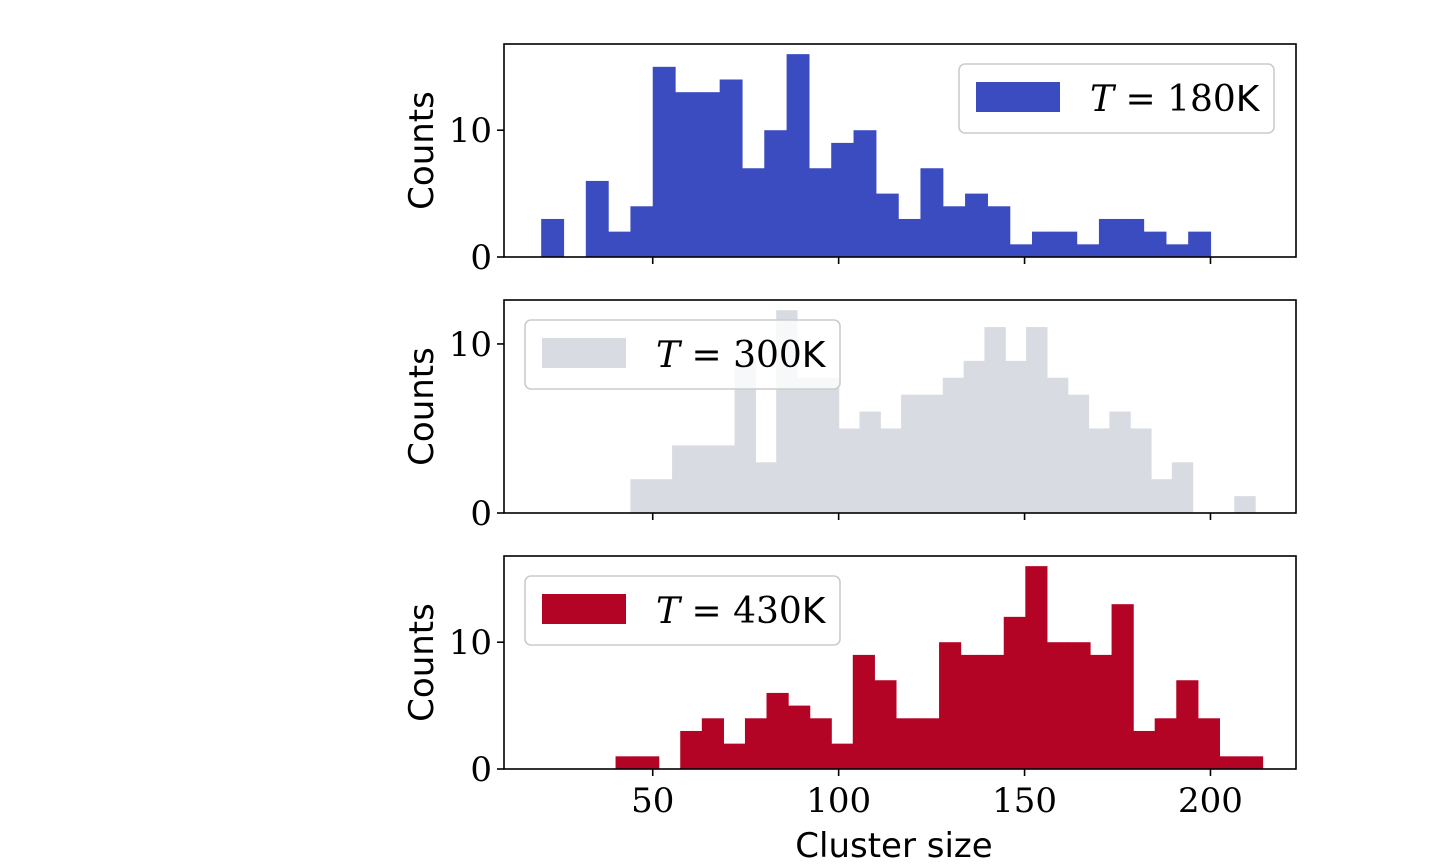  Describe the element at coordinates (1210, 801) in the screenshot. I see `x-tick-label: 200` at that location.